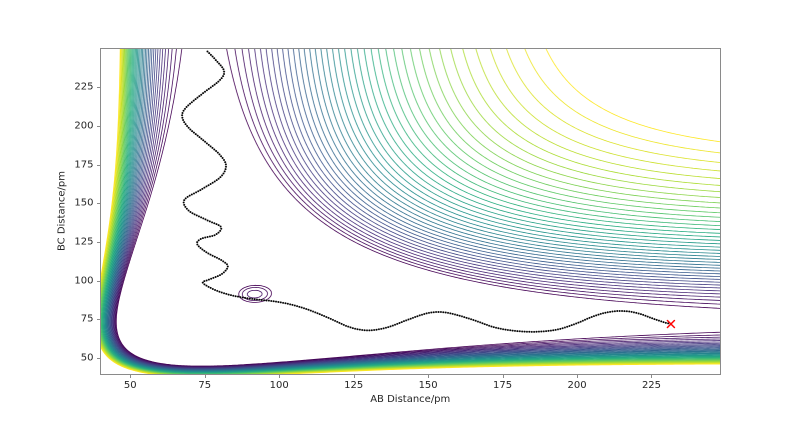 This screenshot has height=423, width=800. I want to click on y-tick-label: 175, so click(84, 165).